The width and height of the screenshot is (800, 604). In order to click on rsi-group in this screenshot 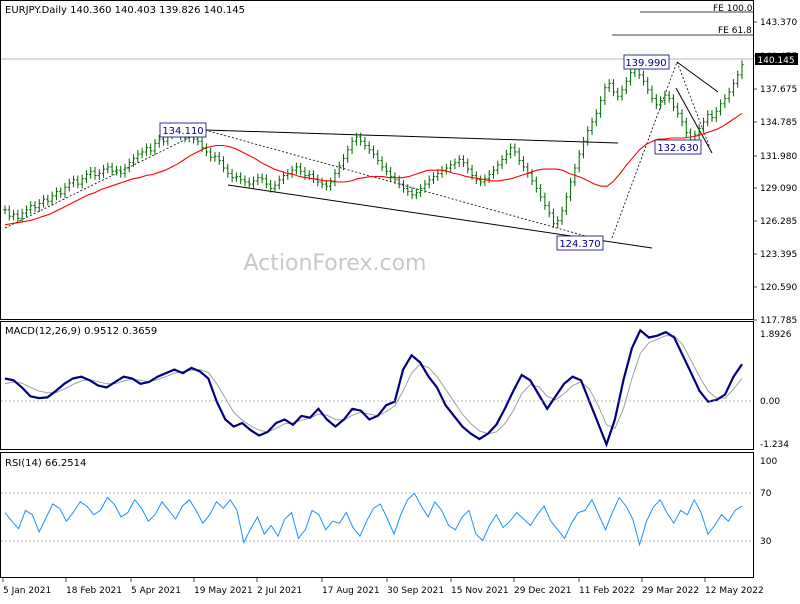, I will do `click(373, 519)`.